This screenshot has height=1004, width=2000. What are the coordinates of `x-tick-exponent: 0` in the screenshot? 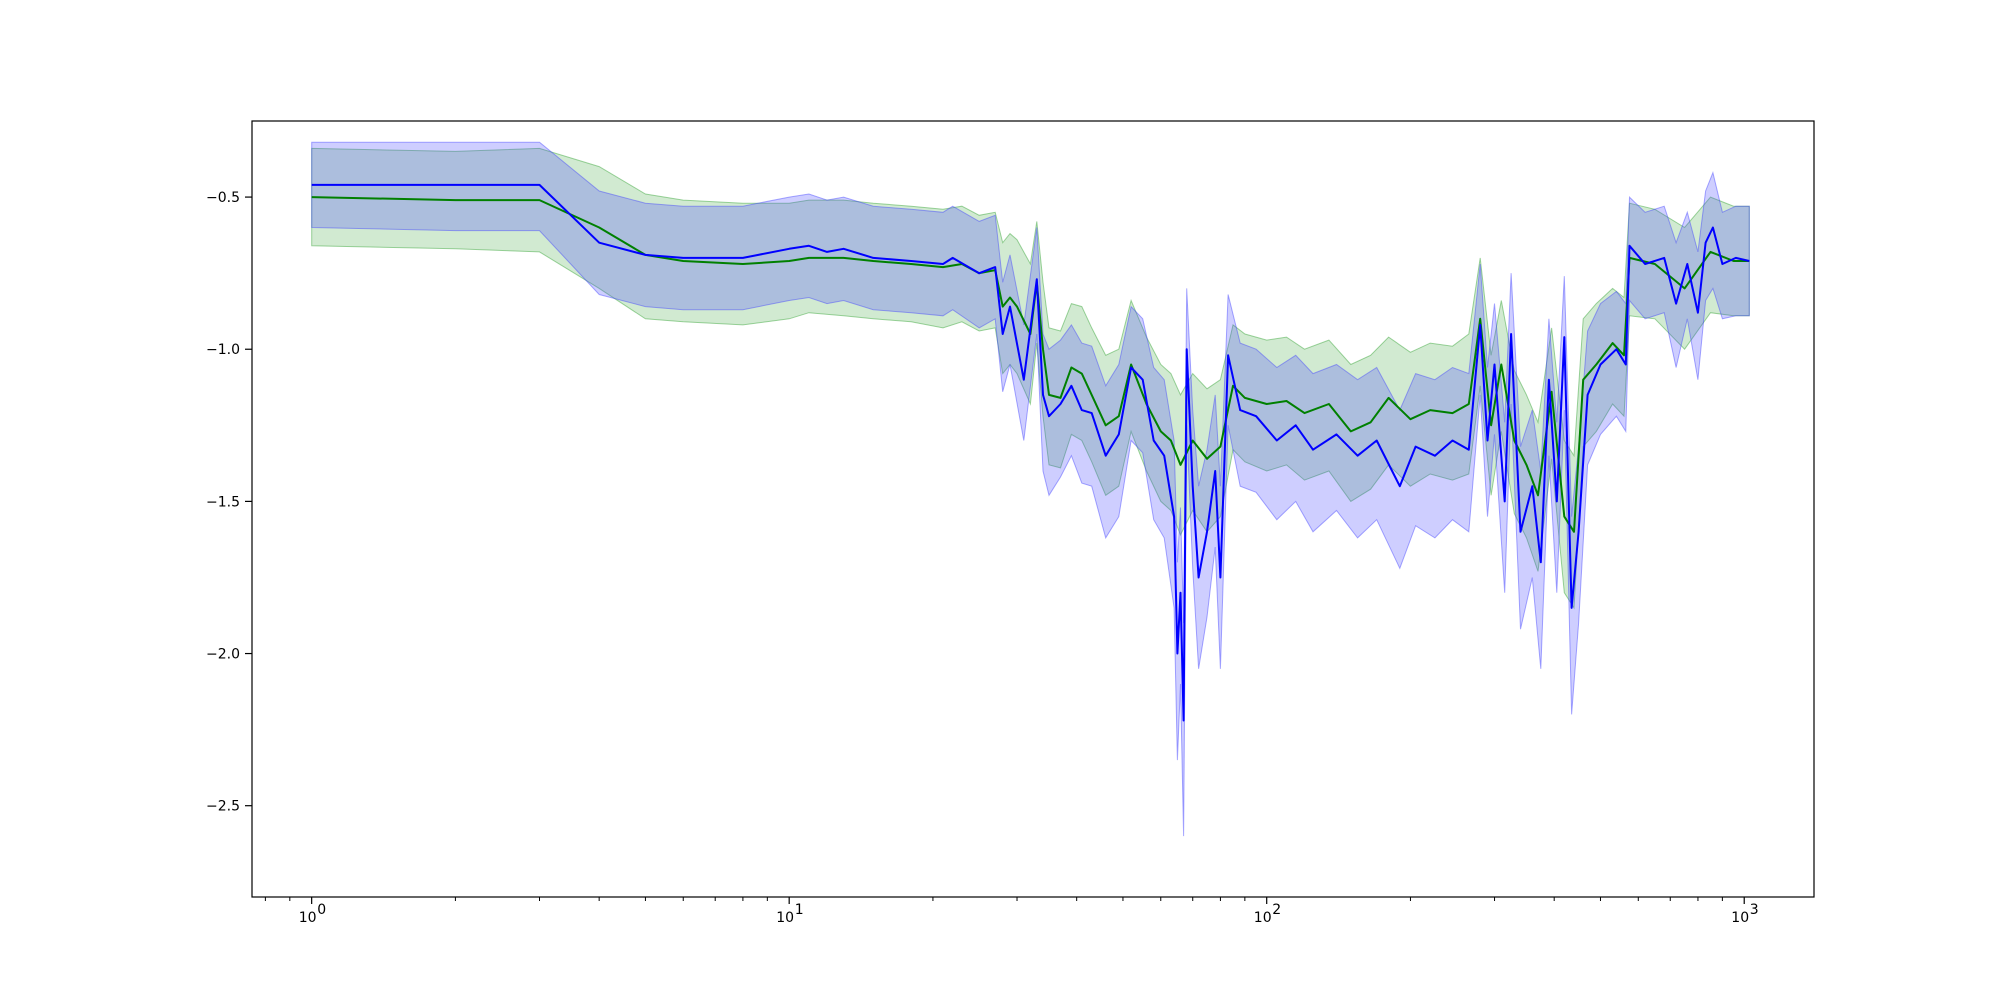 It's located at (321, 910).